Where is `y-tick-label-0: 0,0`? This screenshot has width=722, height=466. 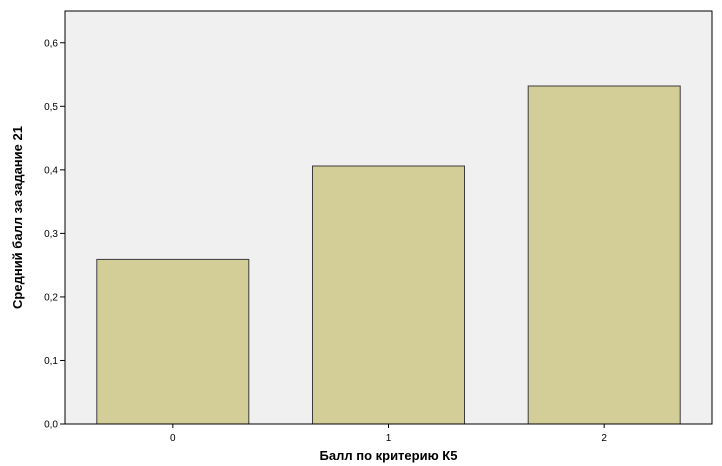 y-tick-label-0: 0,0 is located at coordinates (51, 425).